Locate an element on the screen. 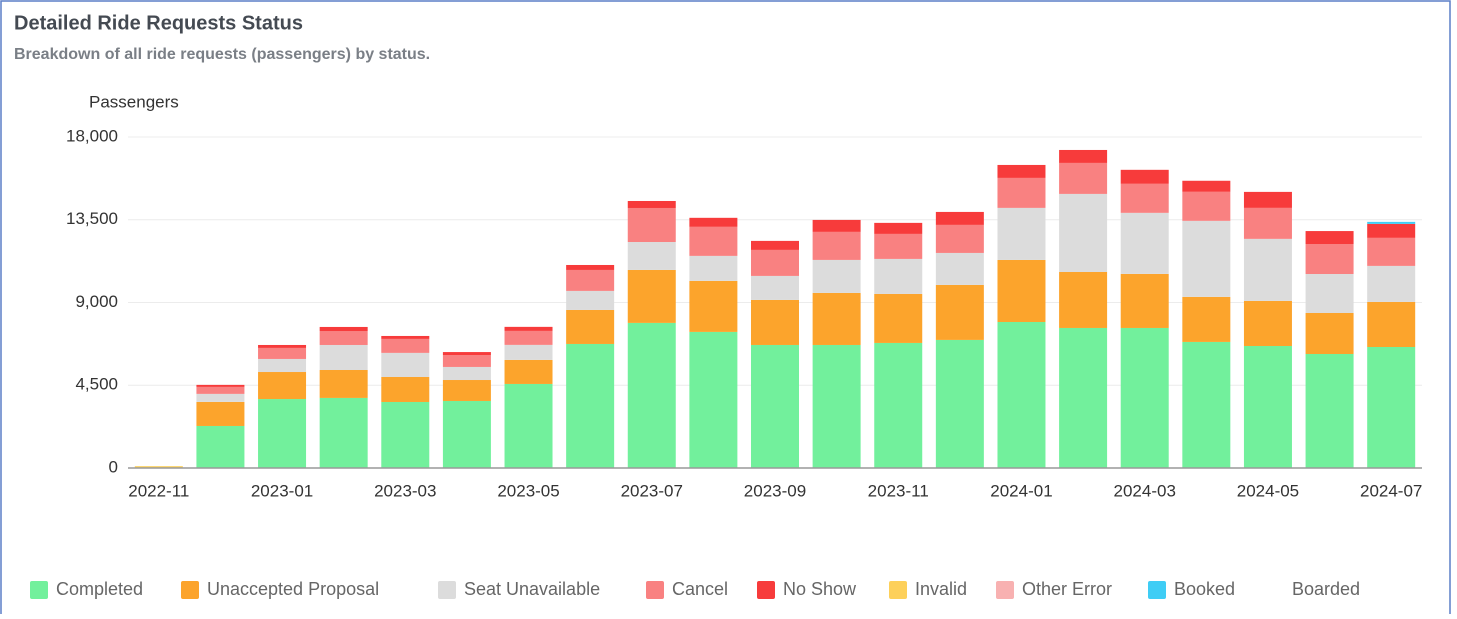 The width and height of the screenshot is (1457, 619). legend-label: Other Error is located at coordinates (1067, 589).